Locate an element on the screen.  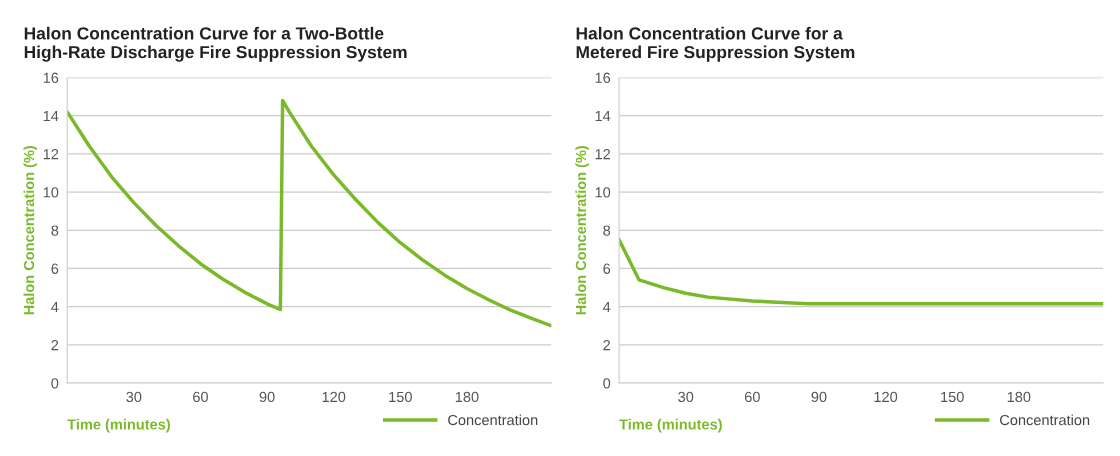
chart-title: Halon Concentration Curve for a Two-Bottle High-Rate Discharge Fire Suppression System is located at coordinates (215, 44).